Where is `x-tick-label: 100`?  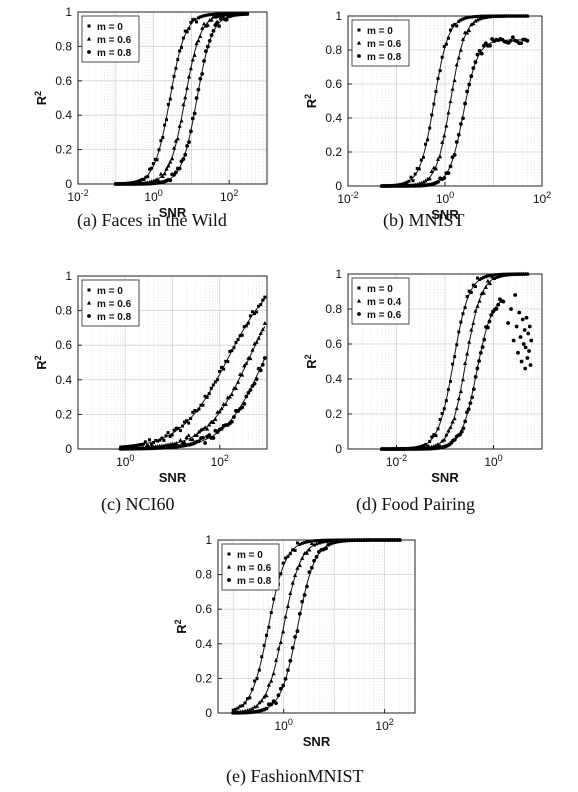 x-tick-label: 100 is located at coordinates (445, 198).